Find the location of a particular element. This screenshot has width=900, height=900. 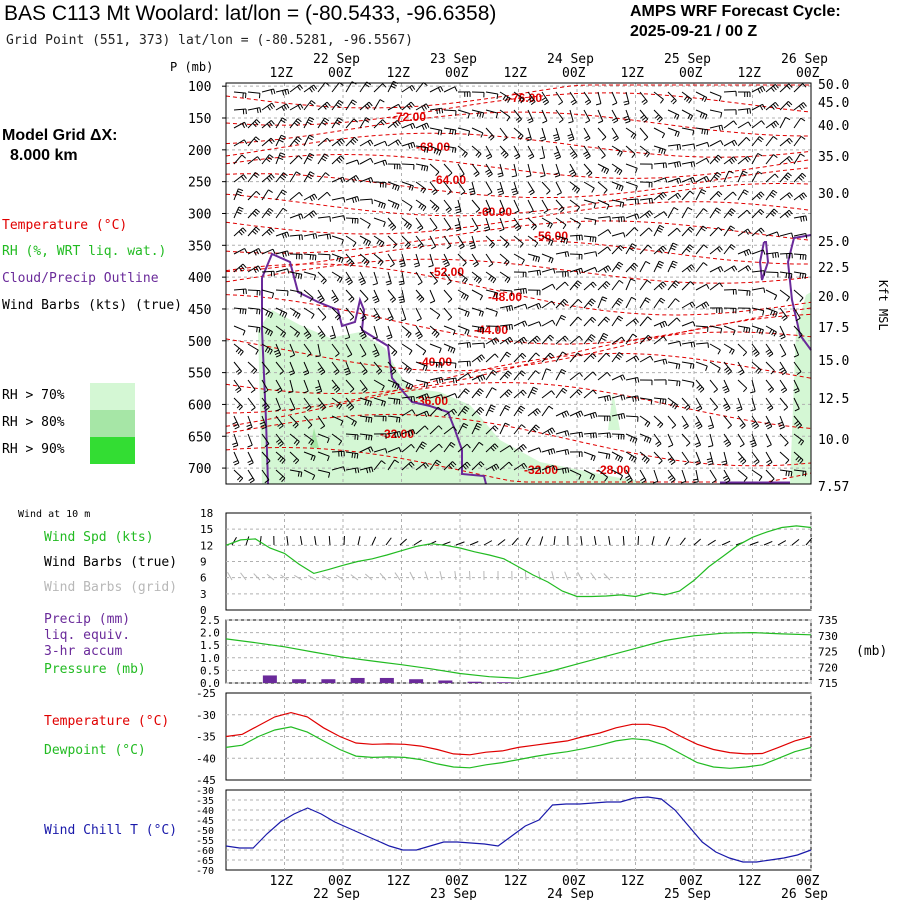

height-tick-label: 25.0 is located at coordinates (833, 242).